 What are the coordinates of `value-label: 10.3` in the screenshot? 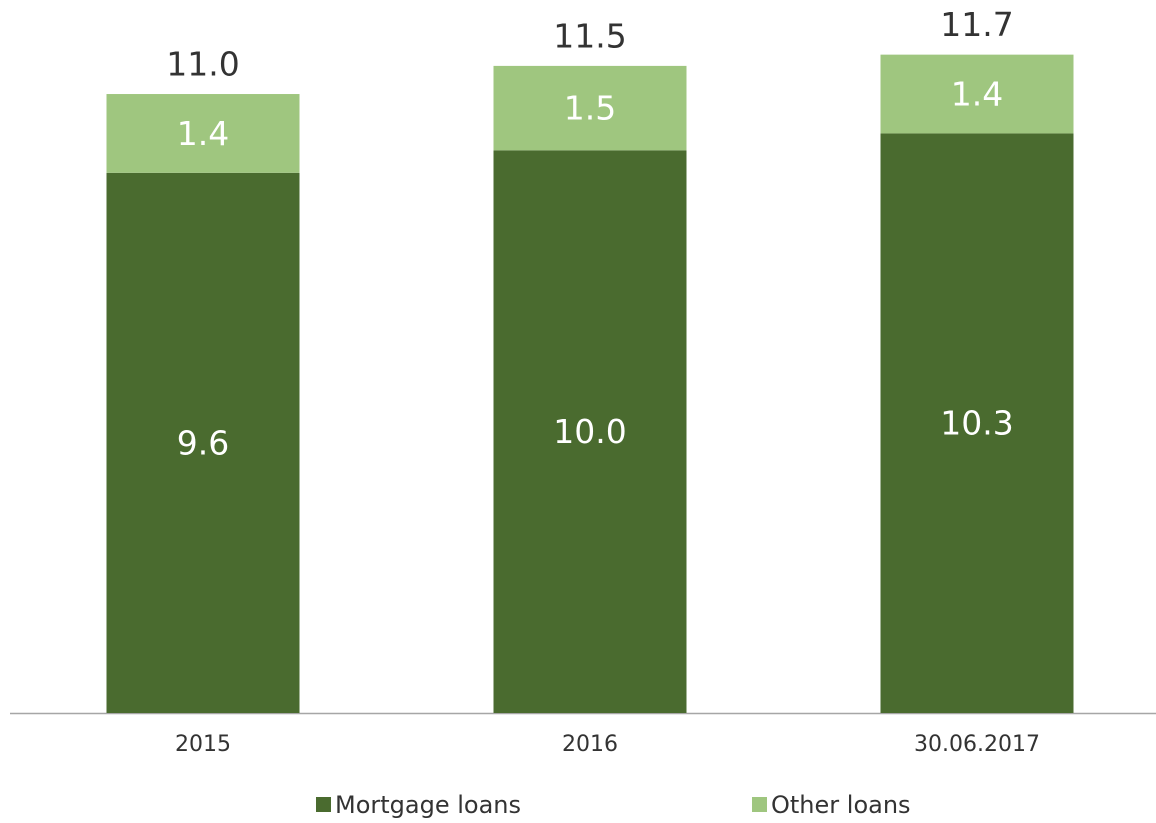 It's located at (976, 423).